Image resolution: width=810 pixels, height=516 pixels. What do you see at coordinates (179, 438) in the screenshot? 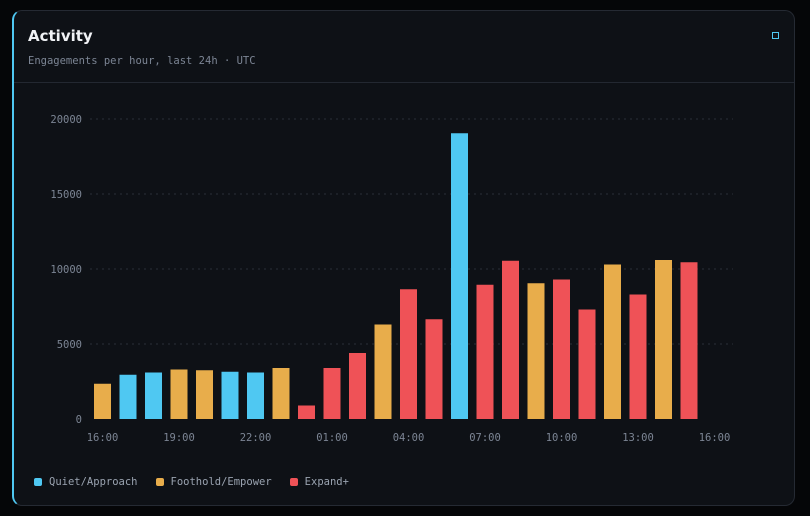
I see `x-tick-label: 19:00` at bounding box center [179, 438].